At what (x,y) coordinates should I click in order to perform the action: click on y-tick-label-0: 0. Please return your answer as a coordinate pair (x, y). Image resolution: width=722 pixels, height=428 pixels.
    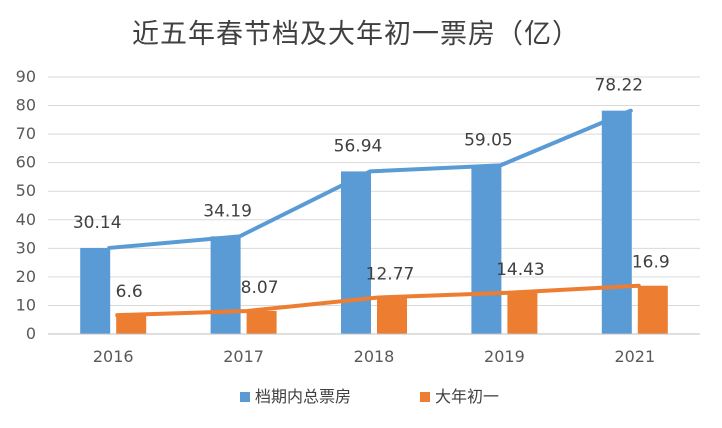
    Looking at the image, I should click on (31, 333).